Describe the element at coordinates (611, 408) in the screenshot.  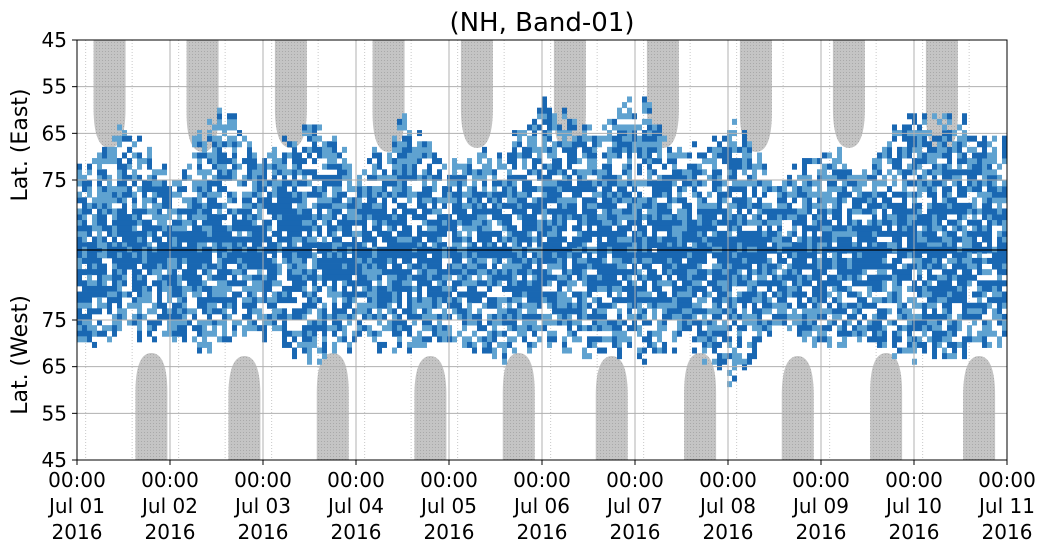
I see `night-region-west` at that location.